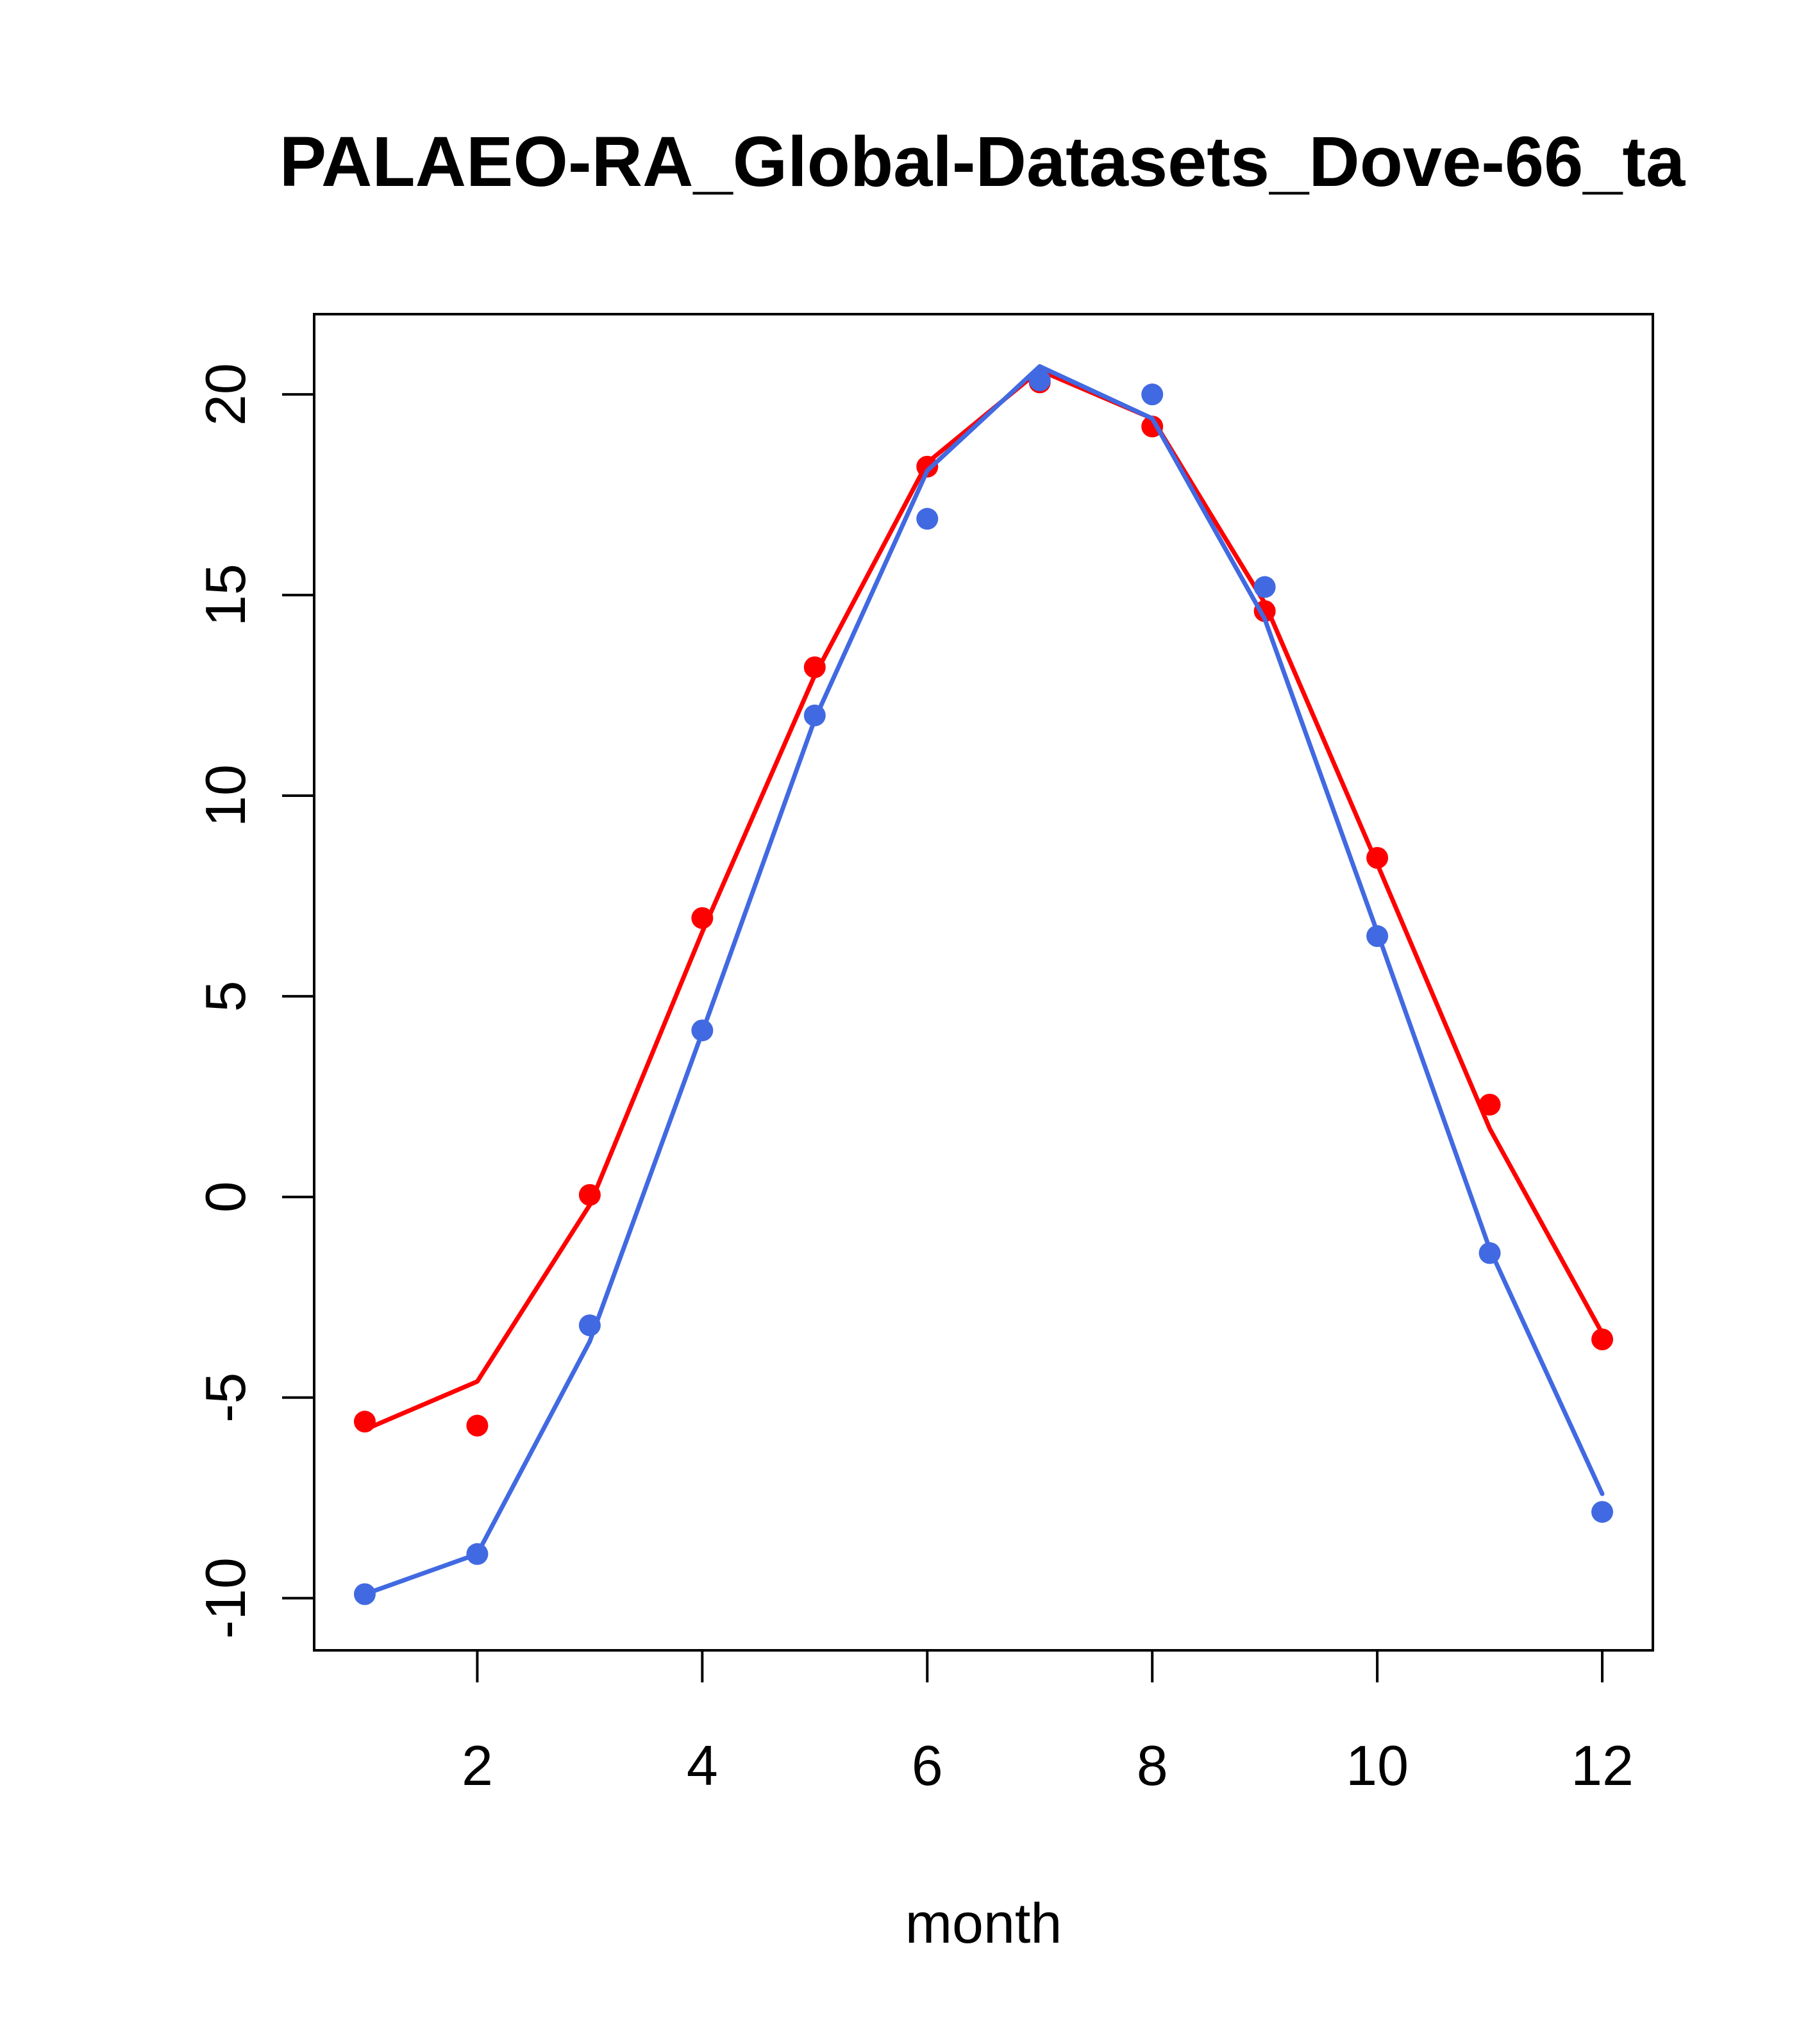  I want to click on y-tick-label: 20, so click(226, 394).